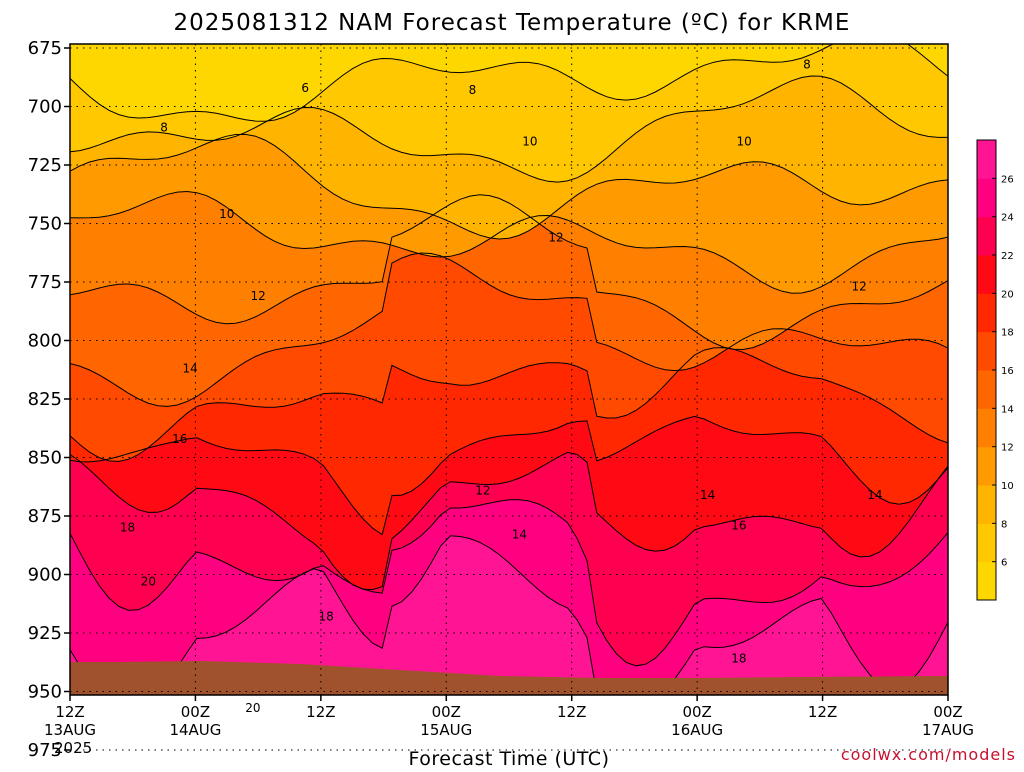 The width and height of the screenshot is (1024, 772). I want to click on y-axis: 675 700 725 750 775 800 825 850 875 900 925 950 975, so click(49, 399).